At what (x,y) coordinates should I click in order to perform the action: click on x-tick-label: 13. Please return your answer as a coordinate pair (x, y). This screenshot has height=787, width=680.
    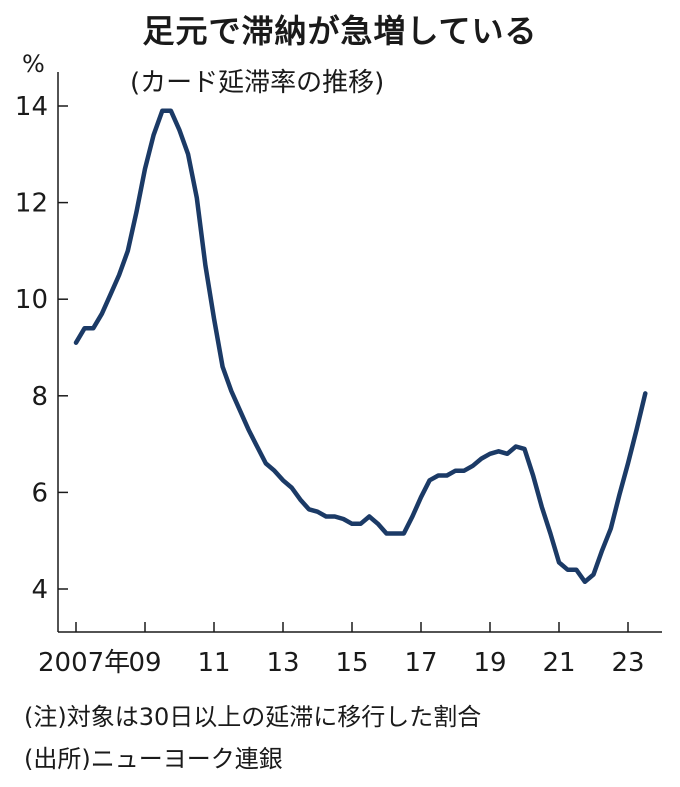
    Looking at the image, I should click on (282, 663).